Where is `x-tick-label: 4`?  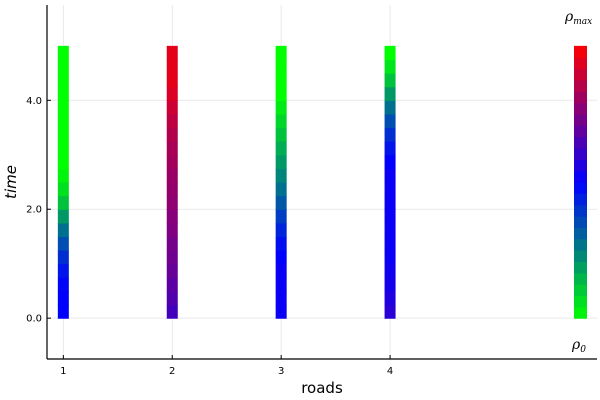 x-tick-label: 4 is located at coordinates (390, 371).